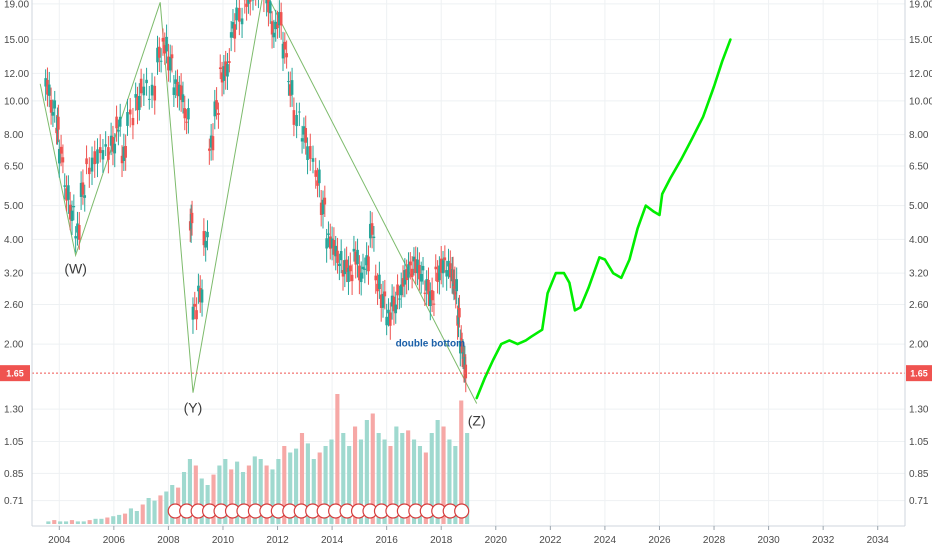 The height and width of the screenshot is (555, 932). I want to click on x-tick-label: 2020, so click(496, 540).